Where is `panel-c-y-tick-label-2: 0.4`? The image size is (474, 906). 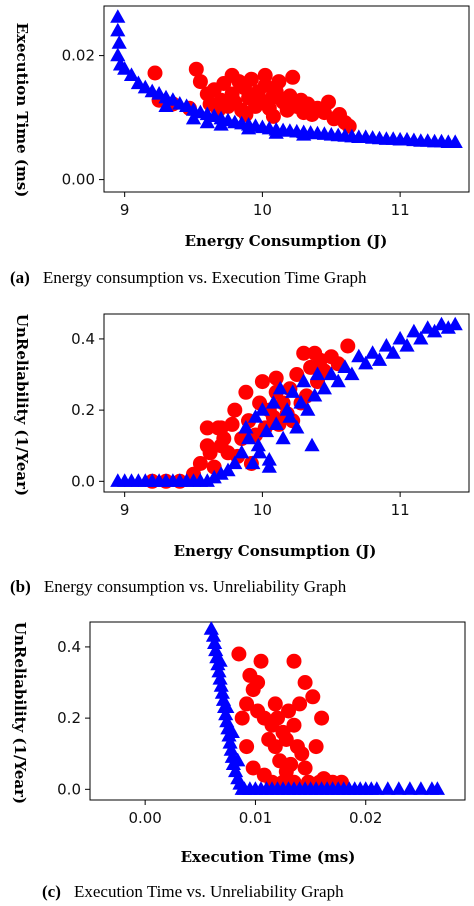 panel-c-y-tick-label-2: 0.4 is located at coordinates (69, 647).